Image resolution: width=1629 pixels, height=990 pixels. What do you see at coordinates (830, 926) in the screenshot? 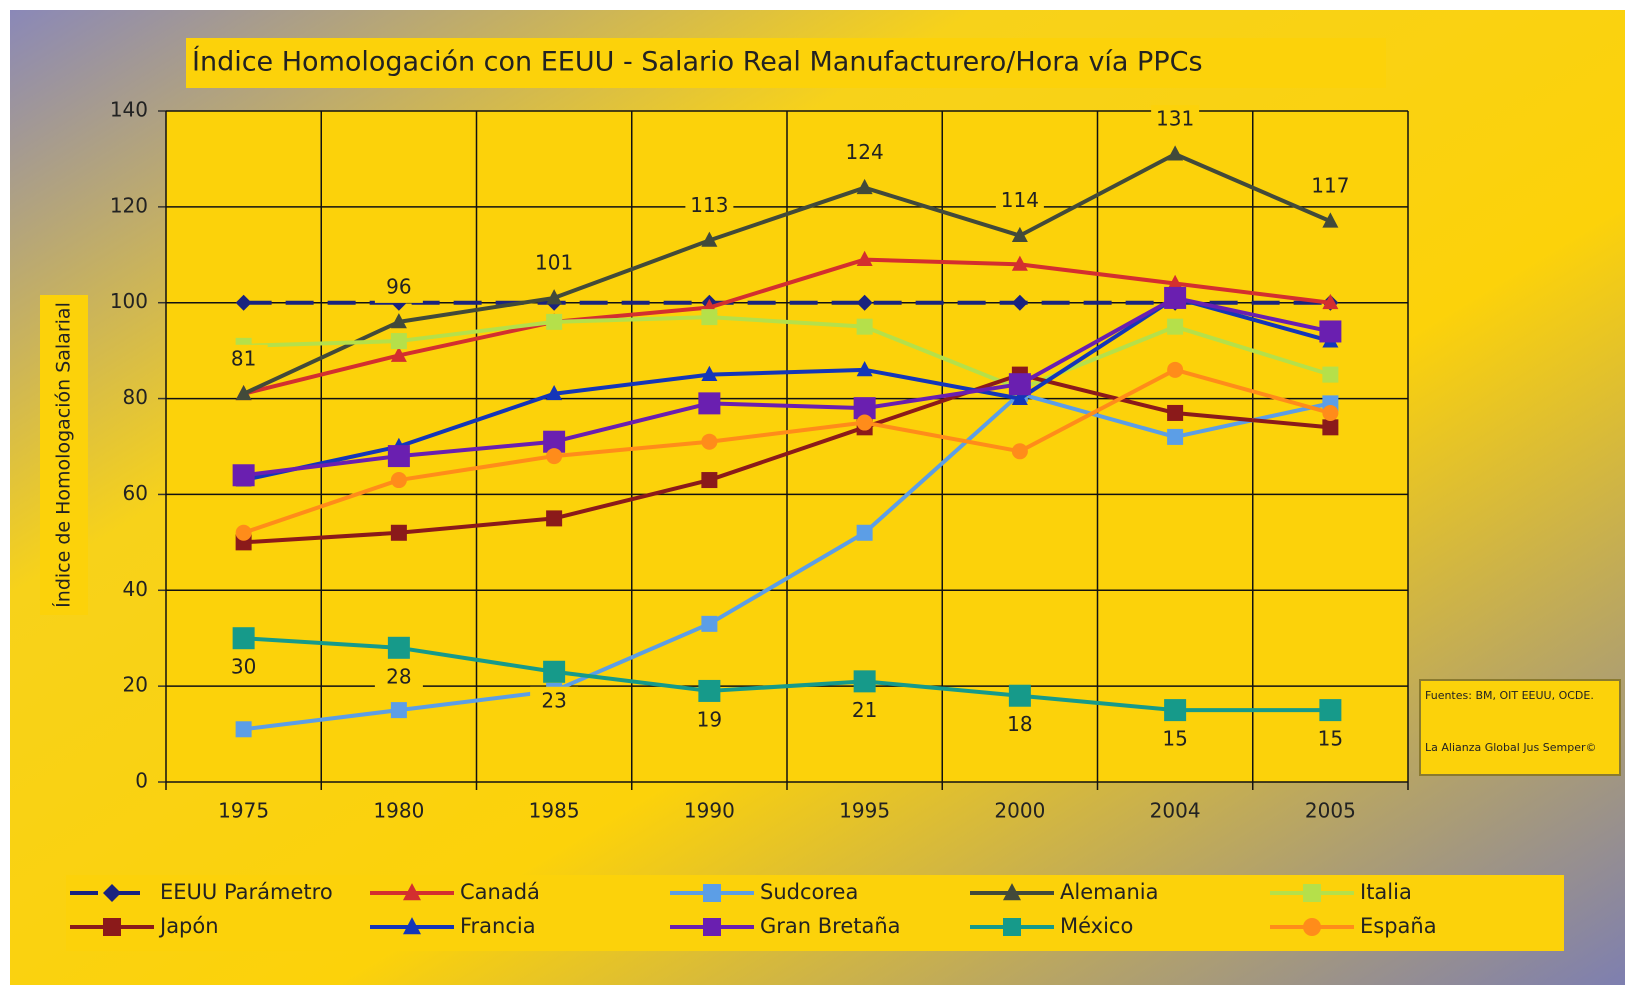
I see `legend-label: Gran Bretaña` at bounding box center [830, 926].